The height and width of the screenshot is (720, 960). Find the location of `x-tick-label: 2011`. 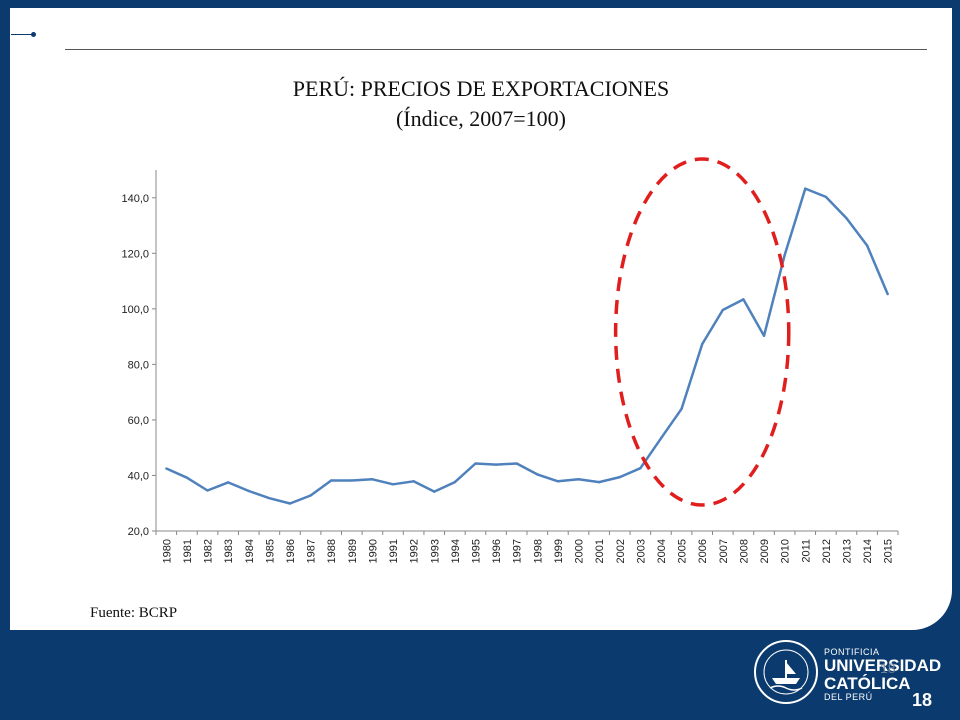

x-tick-label: 2011 is located at coordinates (806, 551).